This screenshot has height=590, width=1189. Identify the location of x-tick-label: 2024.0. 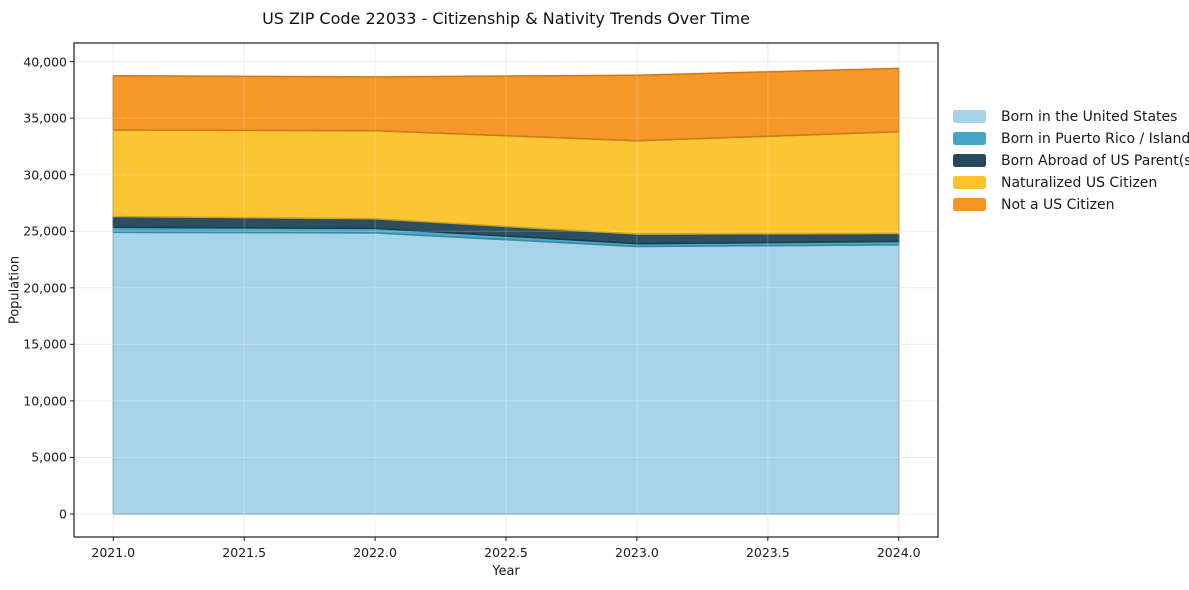
(898, 552).